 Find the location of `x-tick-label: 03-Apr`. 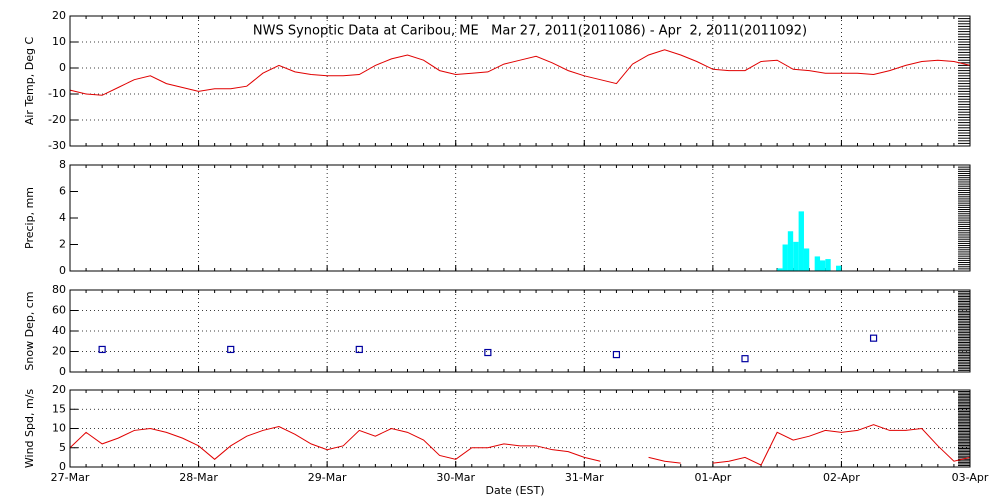

x-tick-label: 03-Apr is located at coordinates (970, 477).